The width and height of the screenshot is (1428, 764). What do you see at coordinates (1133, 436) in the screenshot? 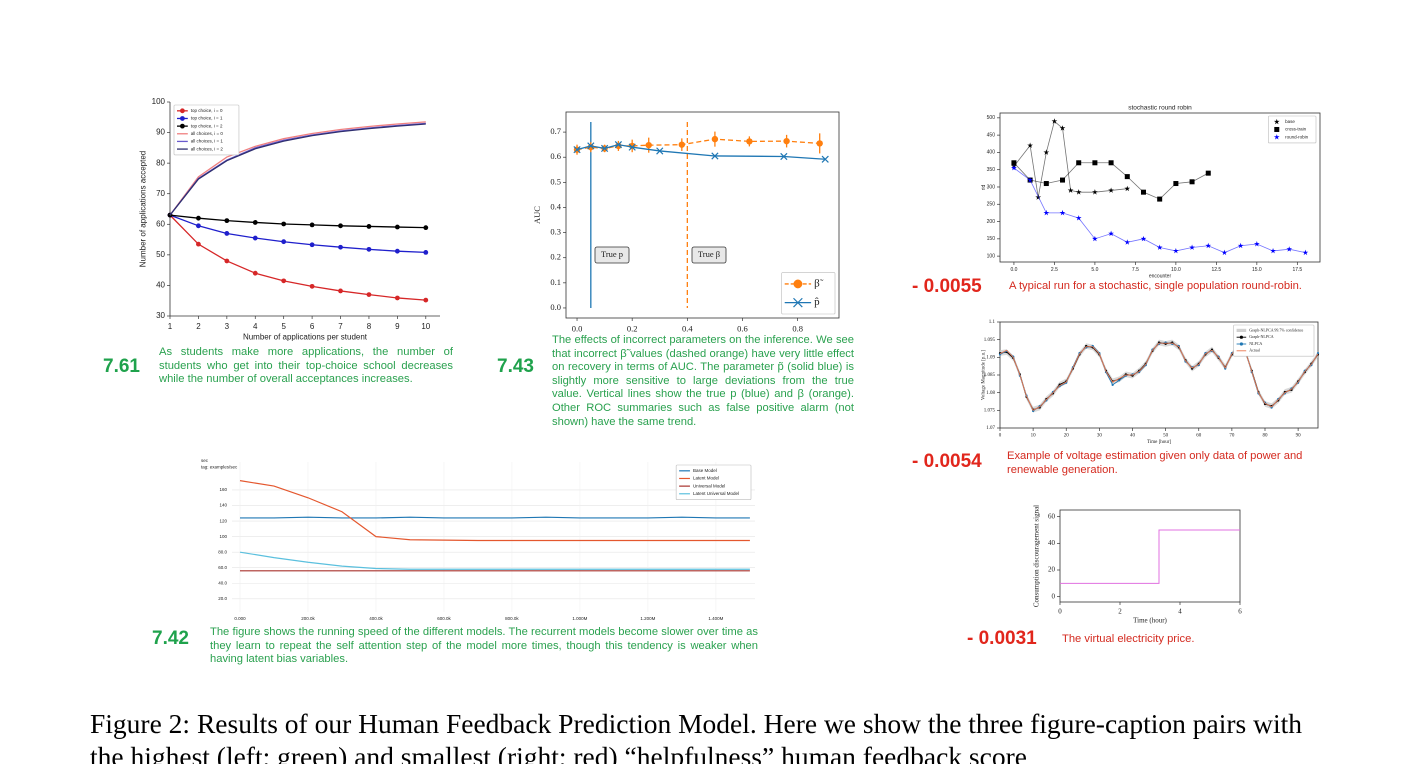
I see `x-tick-label: 40` at bounding box center [1133, 436].